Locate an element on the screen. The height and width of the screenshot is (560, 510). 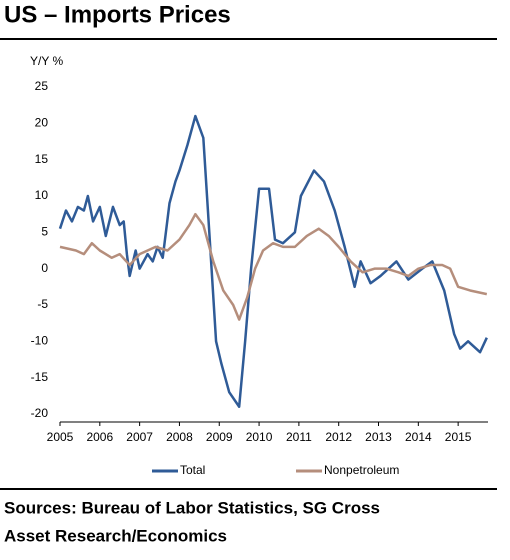
y-tick-label: 5 is located at coordinates (44, 232).